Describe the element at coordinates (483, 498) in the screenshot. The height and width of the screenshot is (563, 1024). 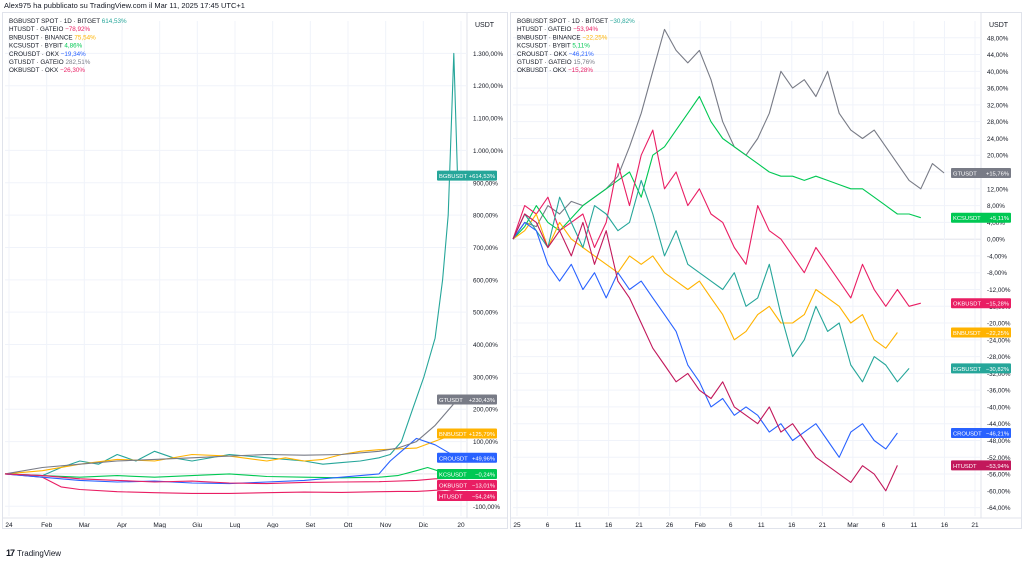
I see `last-value-tag-value: −54,24%` at that location.